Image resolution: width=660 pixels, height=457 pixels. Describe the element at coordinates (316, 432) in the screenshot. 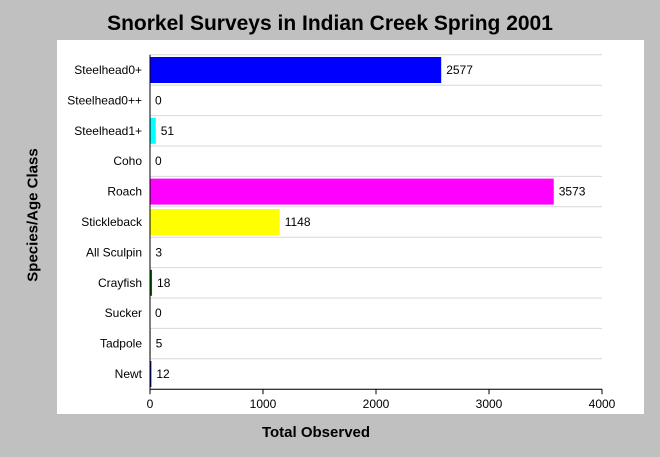

I see `x-axis-title: Total Observed` at that location.